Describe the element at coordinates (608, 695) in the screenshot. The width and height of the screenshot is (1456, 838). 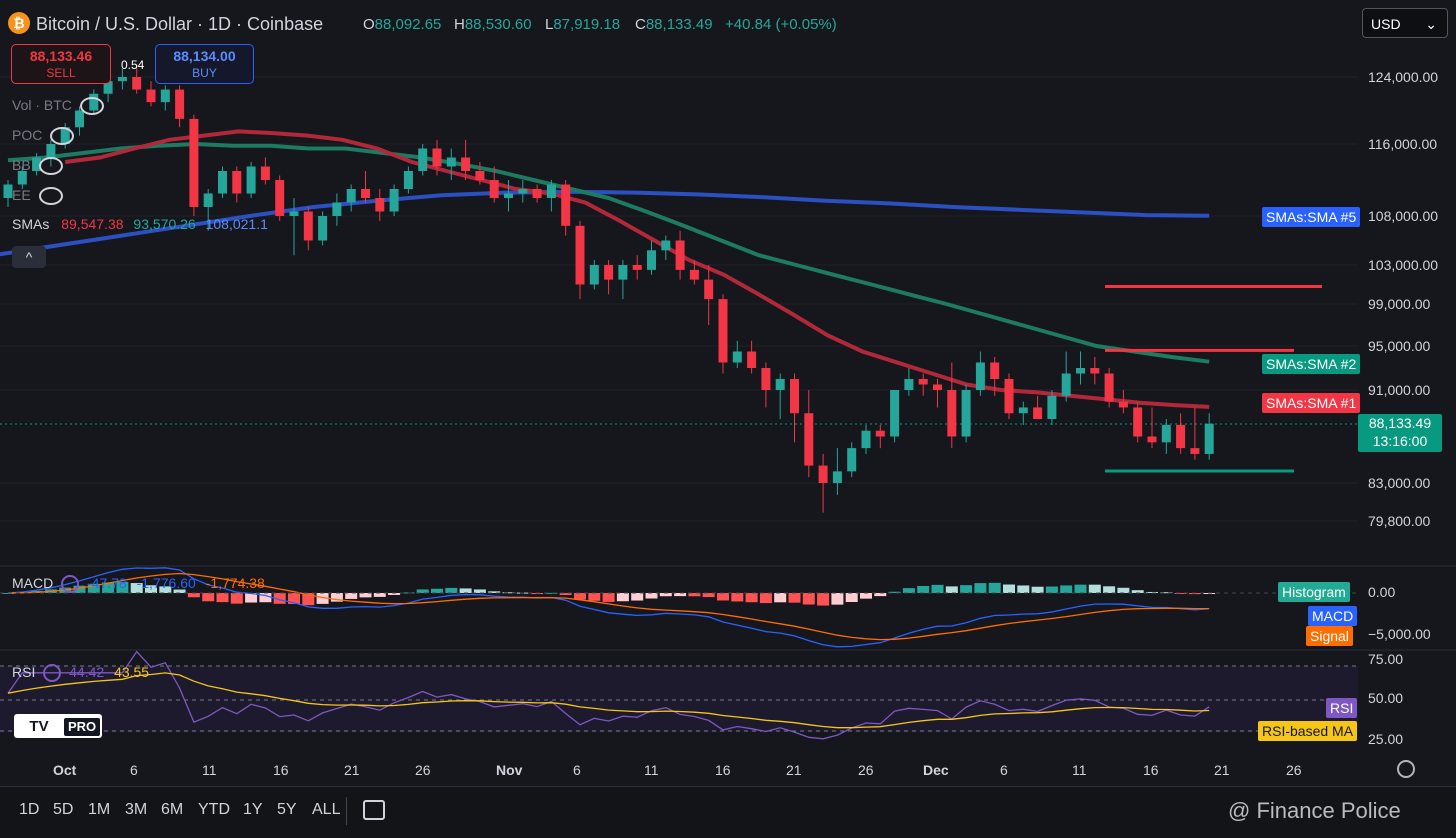
I see `rsi-line` at that location.